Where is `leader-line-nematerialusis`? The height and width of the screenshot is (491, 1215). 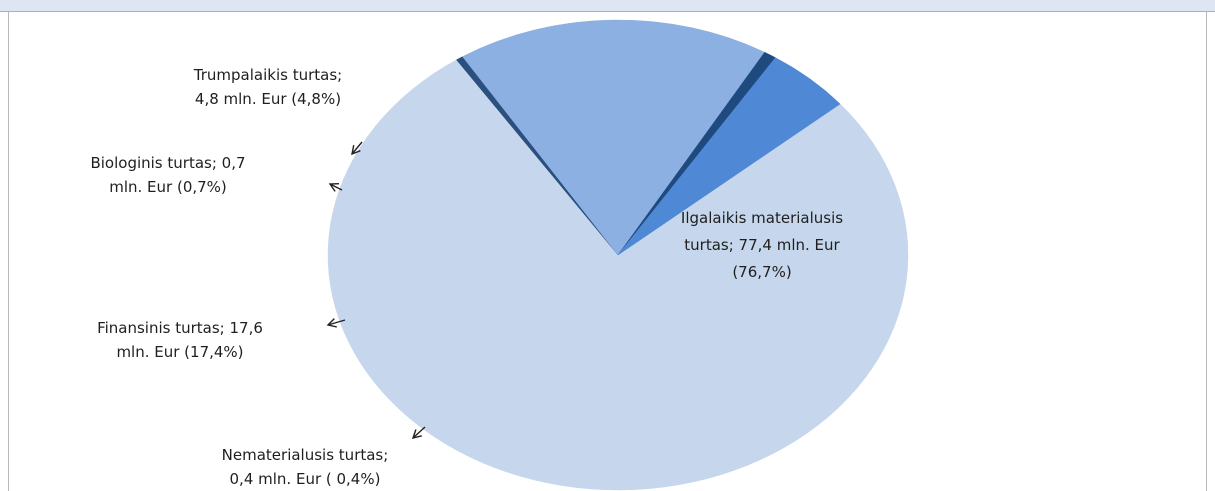
leader-line-nematerialusis is located at coordinates (419, 432).